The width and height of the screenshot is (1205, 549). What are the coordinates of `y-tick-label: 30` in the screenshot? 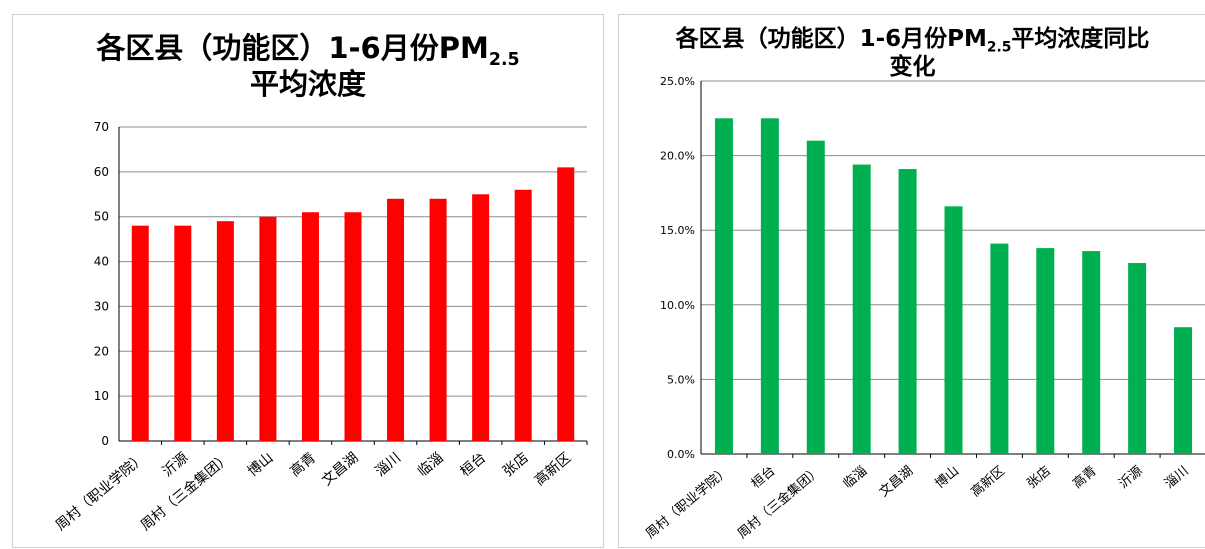 It's located at (101, 306).